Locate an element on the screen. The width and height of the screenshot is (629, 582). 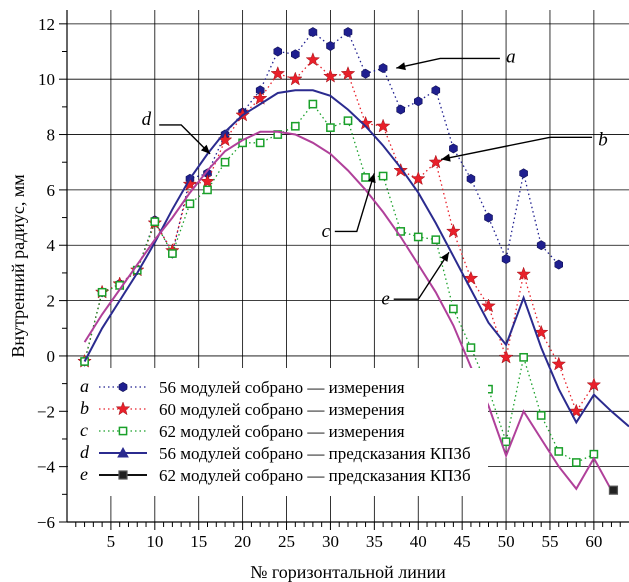
y-tick-label: −6 is located at coordinates (46, 522).